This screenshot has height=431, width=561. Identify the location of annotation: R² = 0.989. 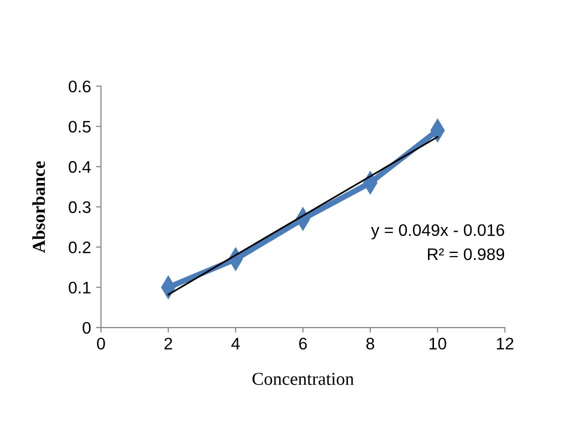
(466, 254).